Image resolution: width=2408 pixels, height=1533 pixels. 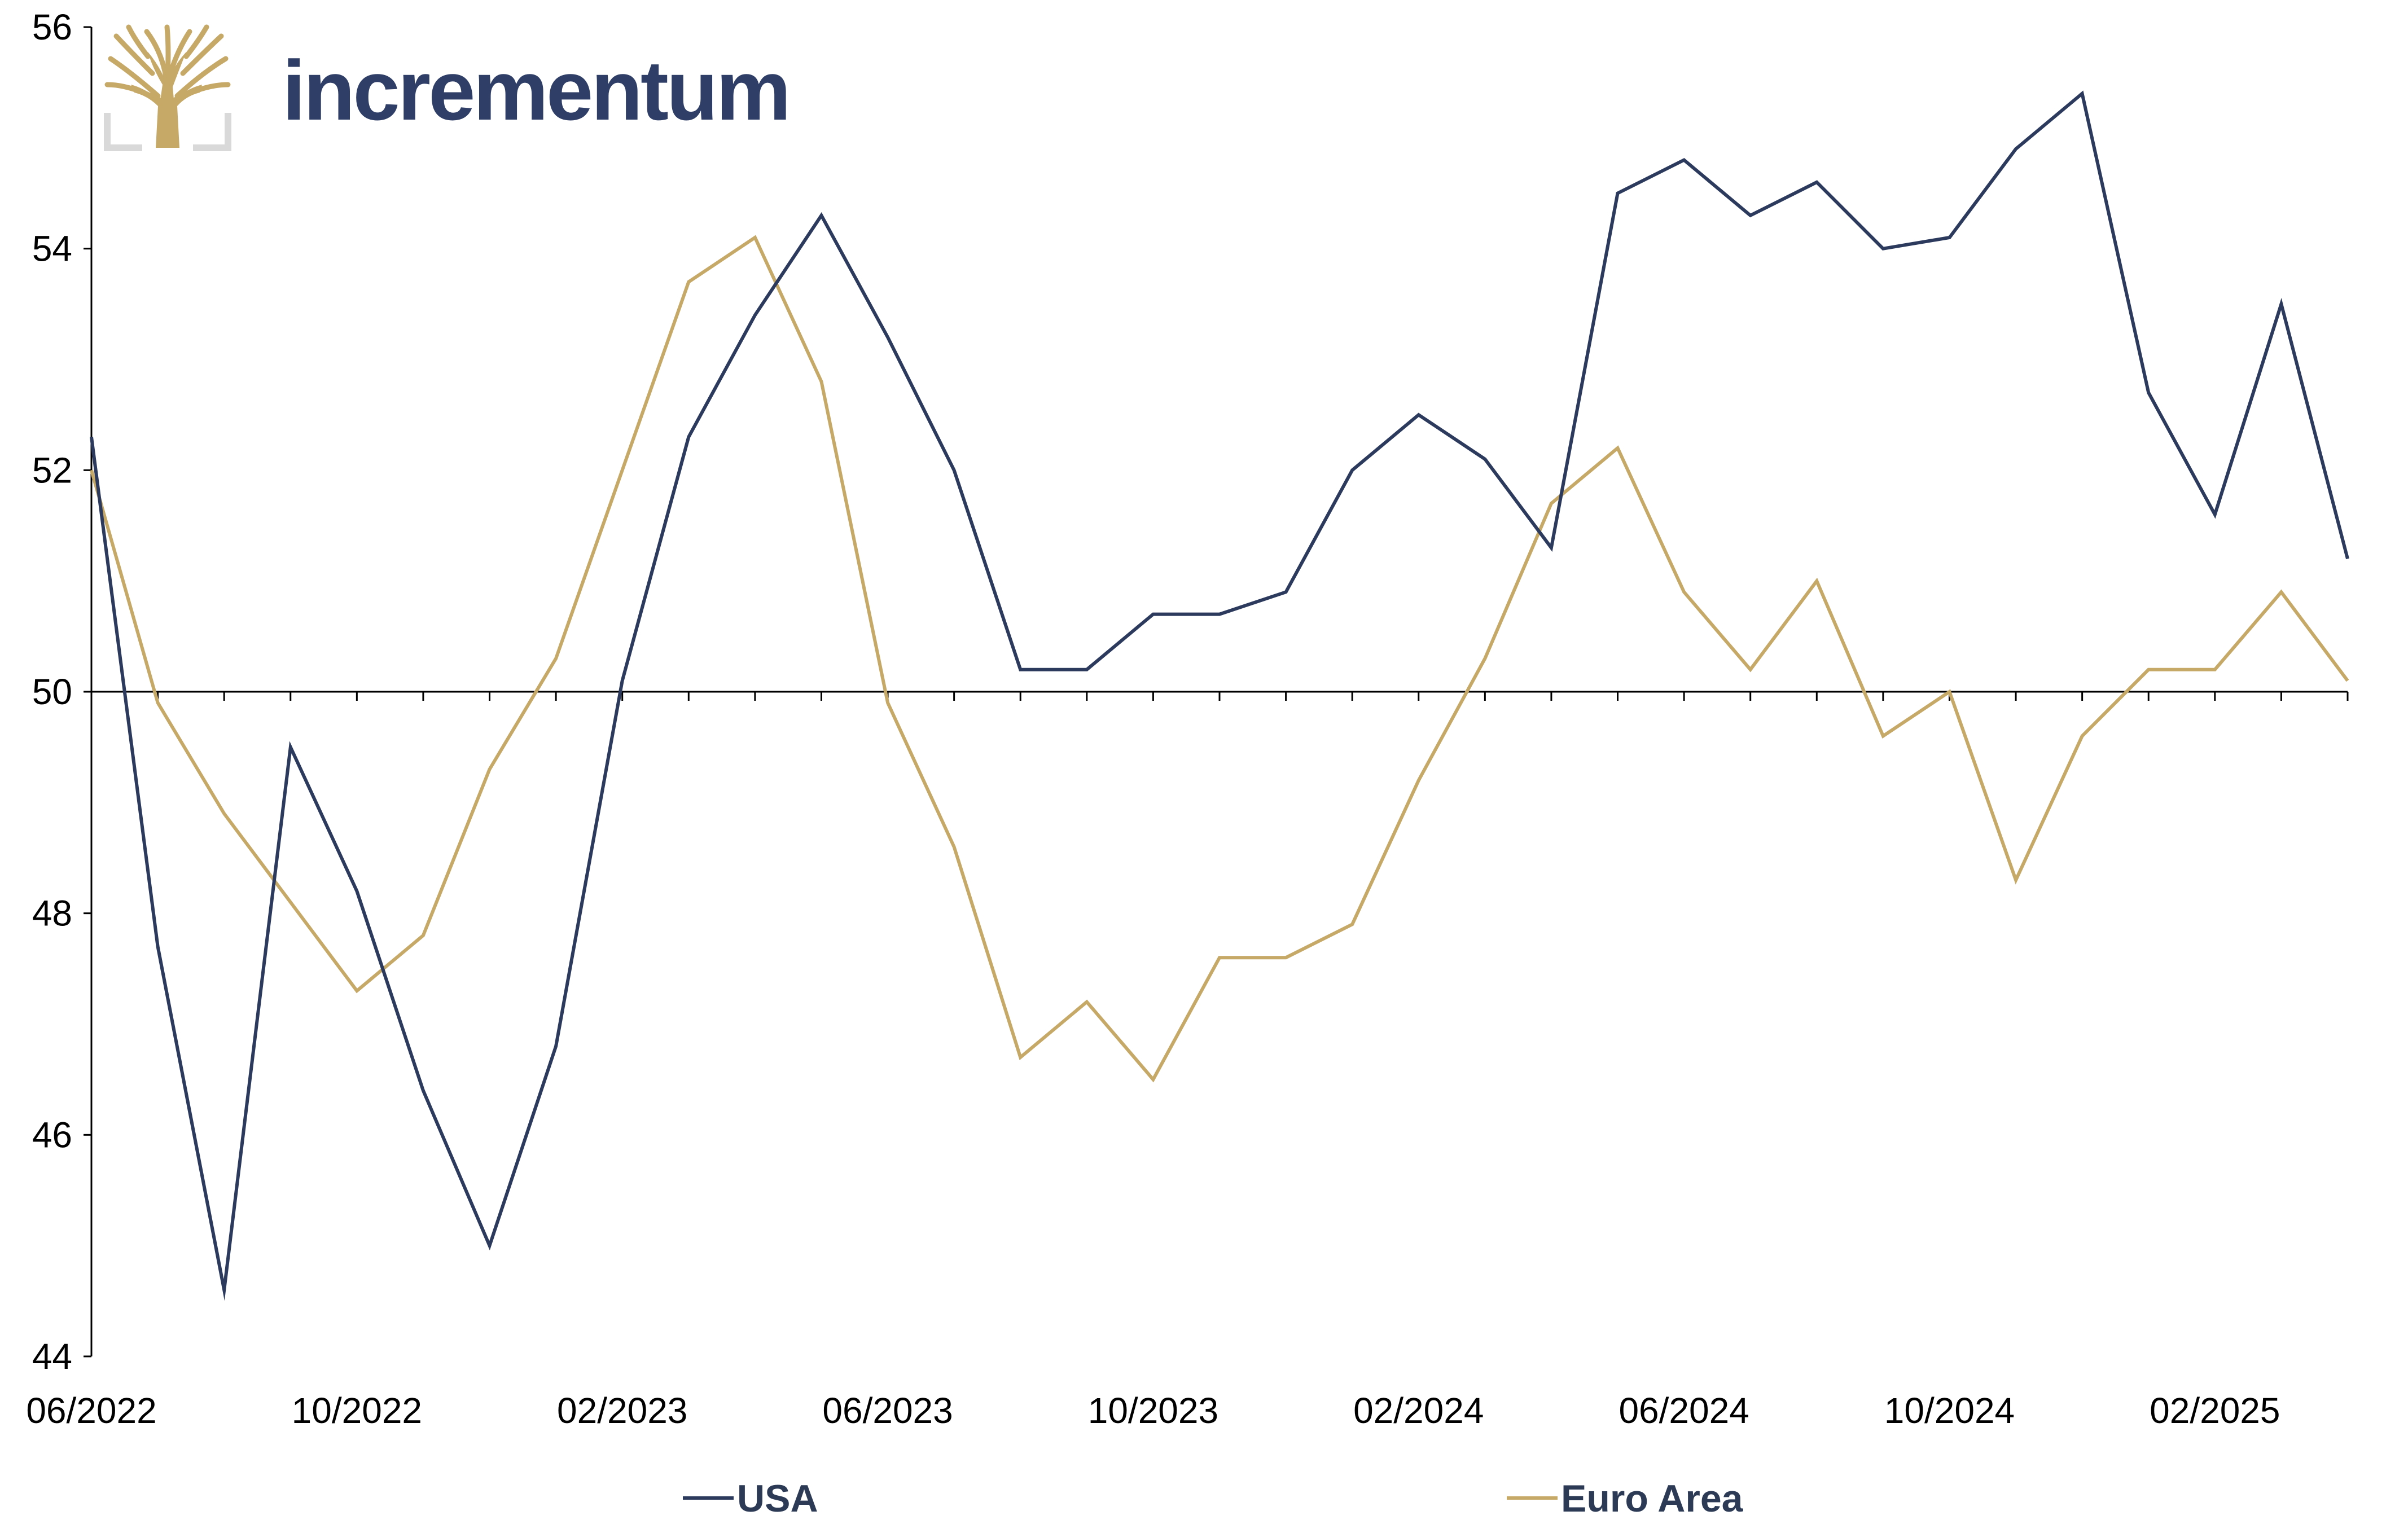 What do you see at coordinates (52, 913) in the screenshot?
I see `y-tick-label: 48` at bounding box center [52, 913].